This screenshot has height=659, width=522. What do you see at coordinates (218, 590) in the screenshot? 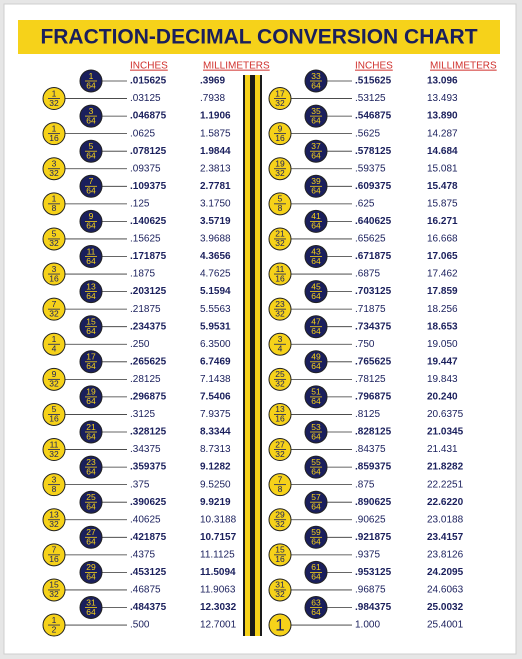
I see `mm-value: 11.9063` at bounding box center [218, 590].